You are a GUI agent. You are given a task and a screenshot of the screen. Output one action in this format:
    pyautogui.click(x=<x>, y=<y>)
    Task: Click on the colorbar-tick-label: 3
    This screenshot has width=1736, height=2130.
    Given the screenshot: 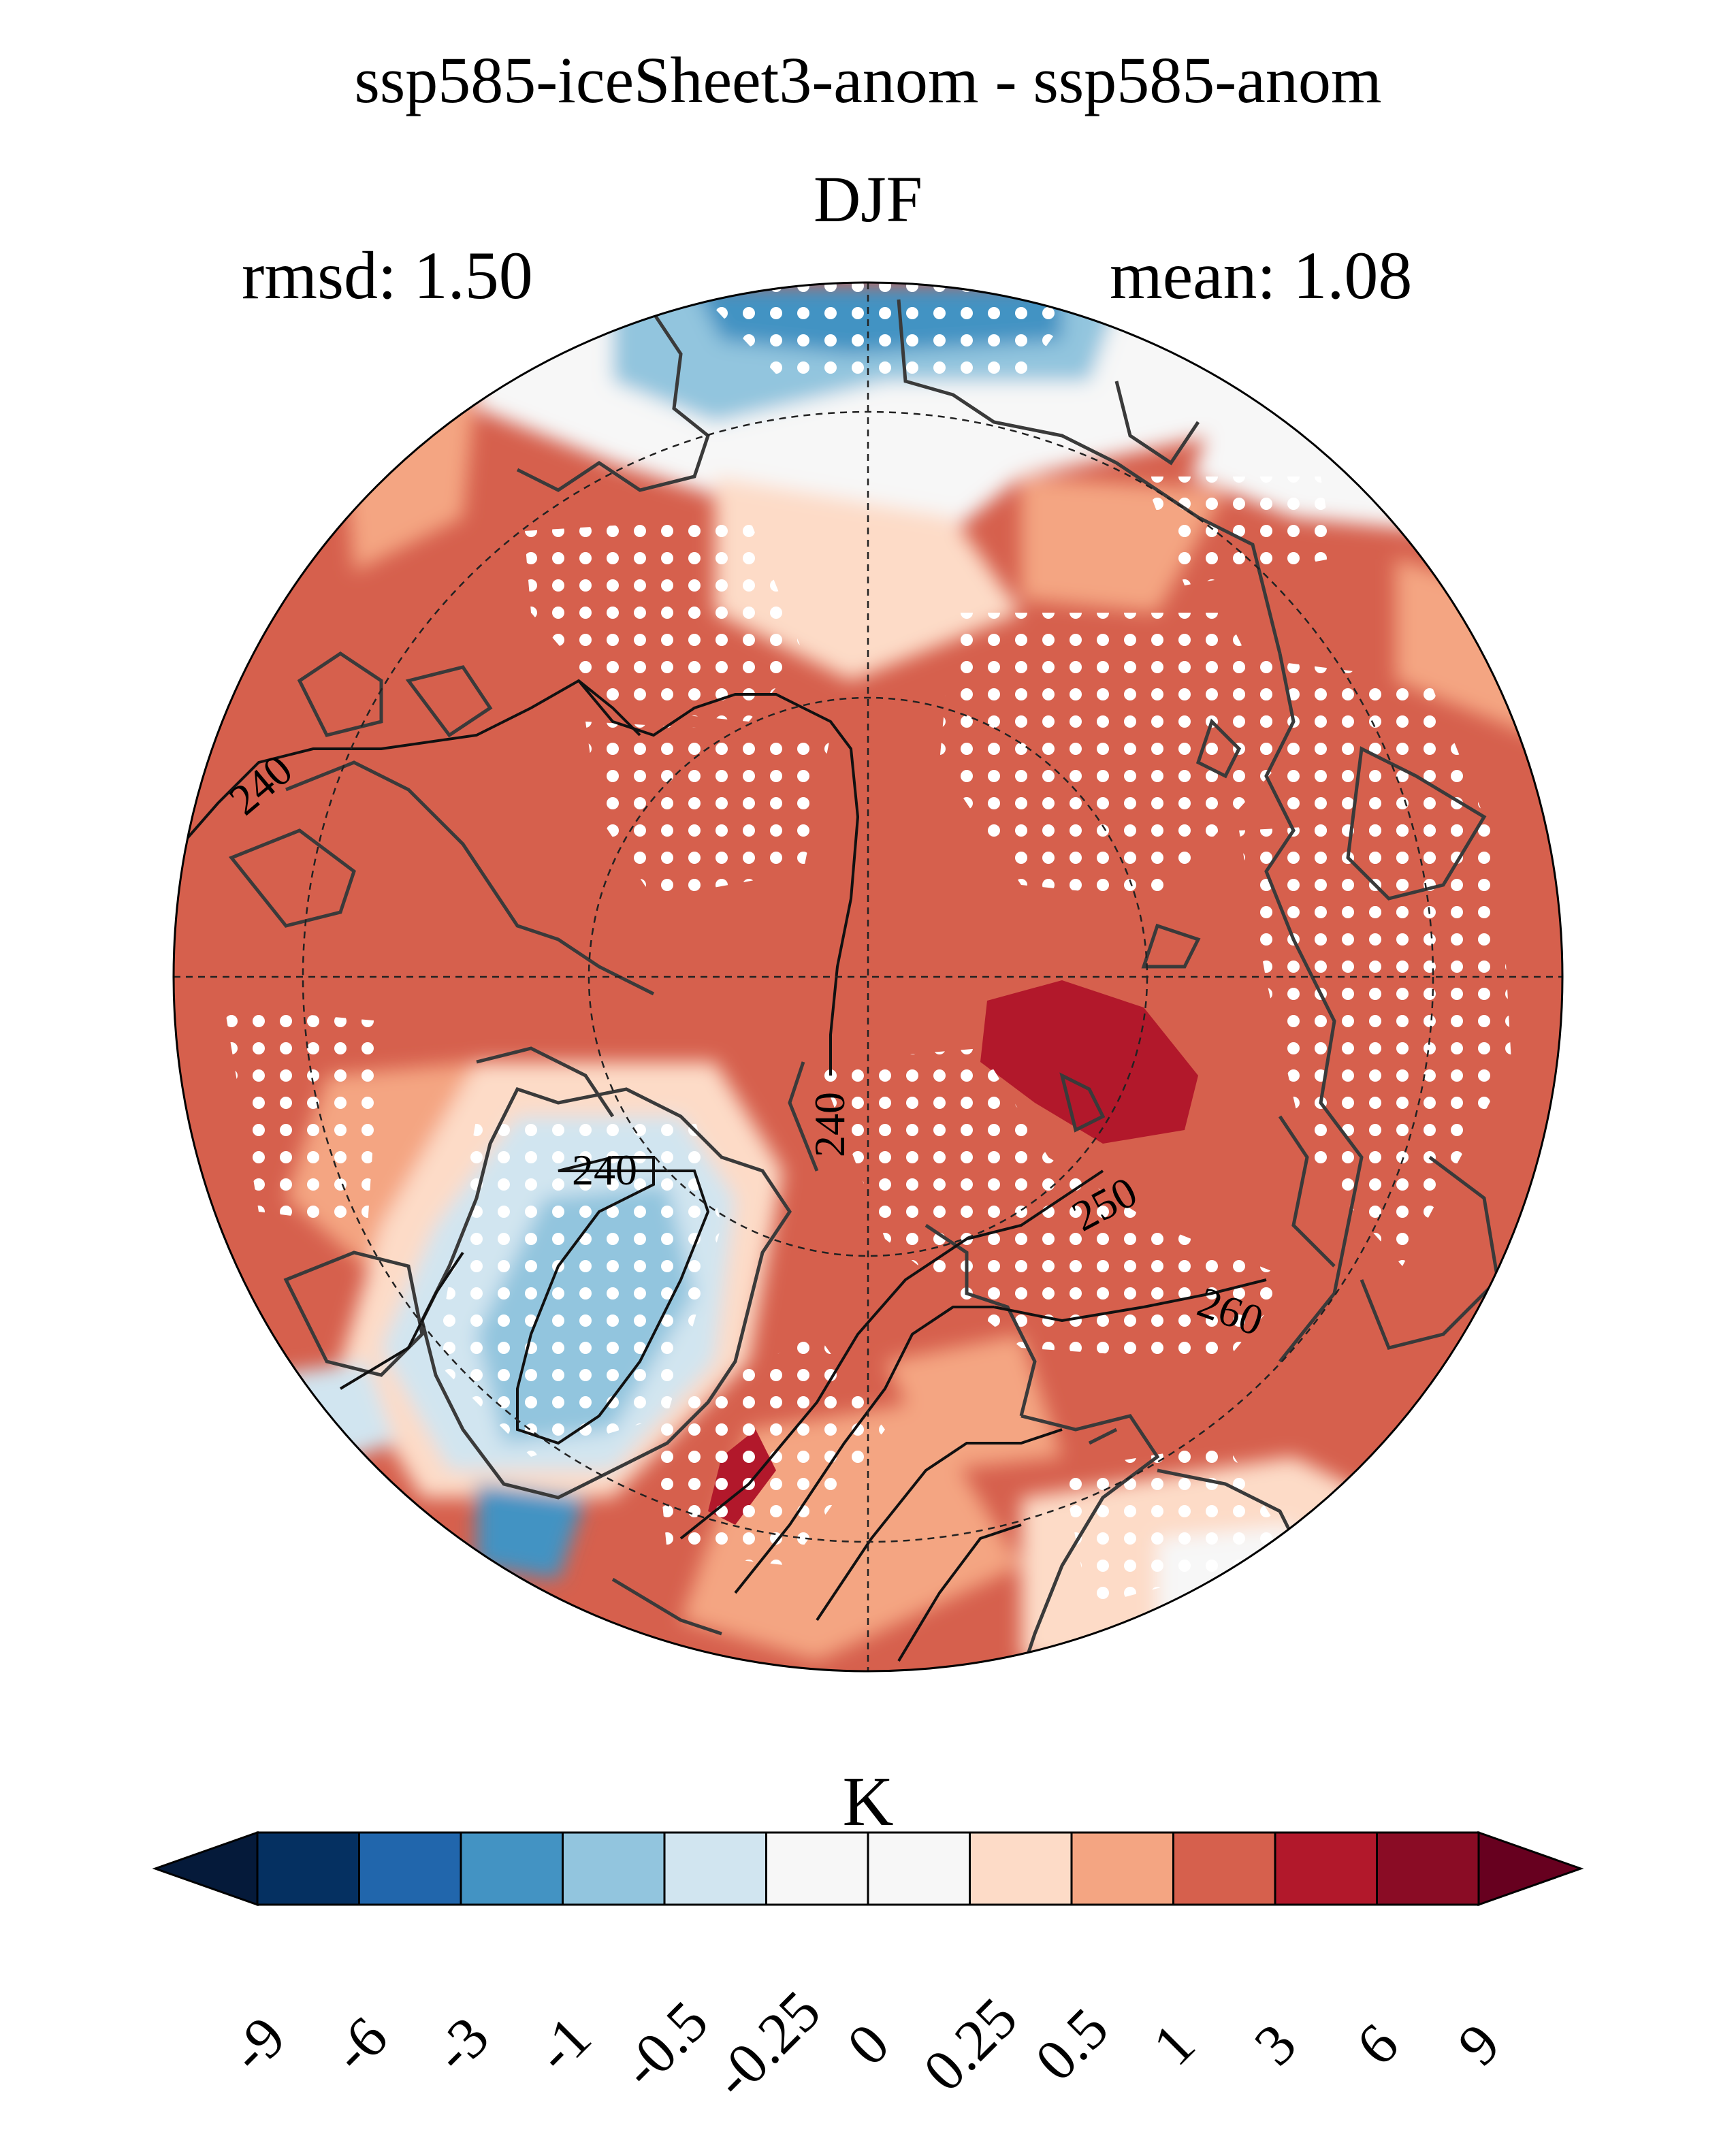 What is the action you would take?
    pyautogui.click(x=1275, y=2044)
    